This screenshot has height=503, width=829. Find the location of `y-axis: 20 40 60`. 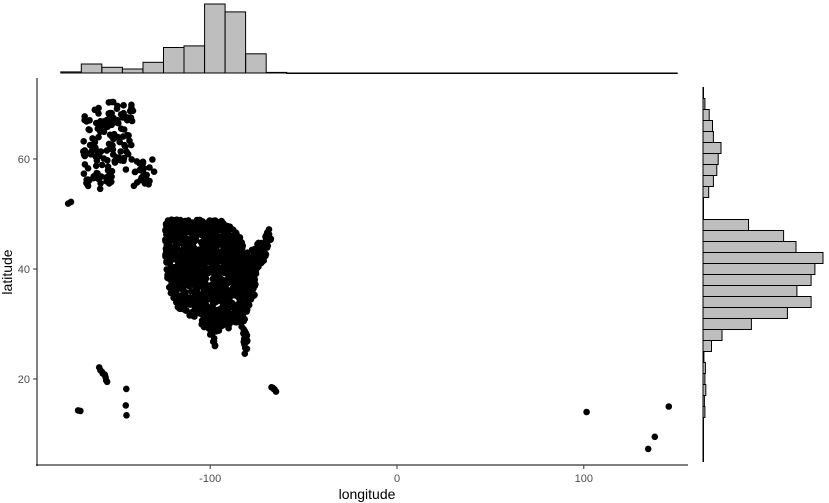

y-axis: 20 40 60 is located at coordinates (28, 272).